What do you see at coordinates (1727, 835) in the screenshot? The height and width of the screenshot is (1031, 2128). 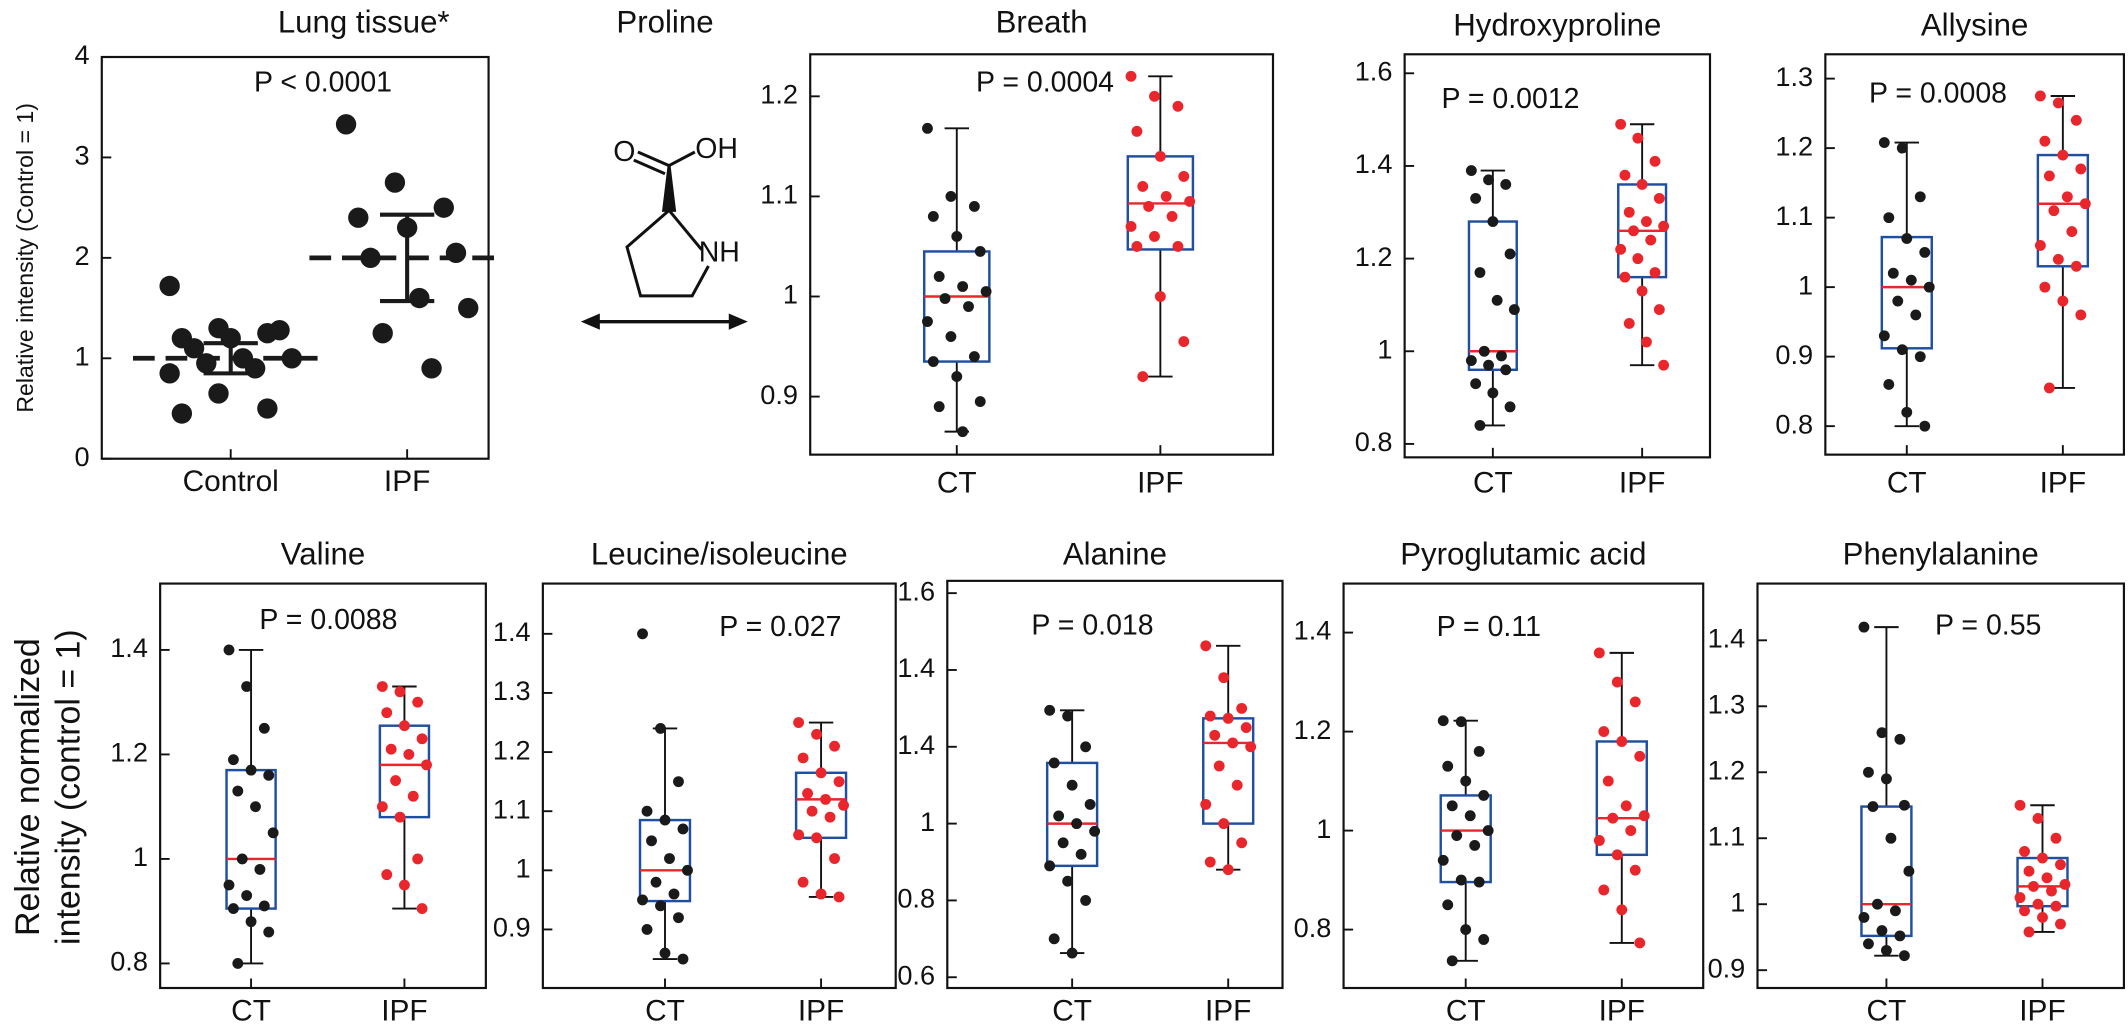 I see `y-tick-label: 1.1` at bounding box center [1727, 835].